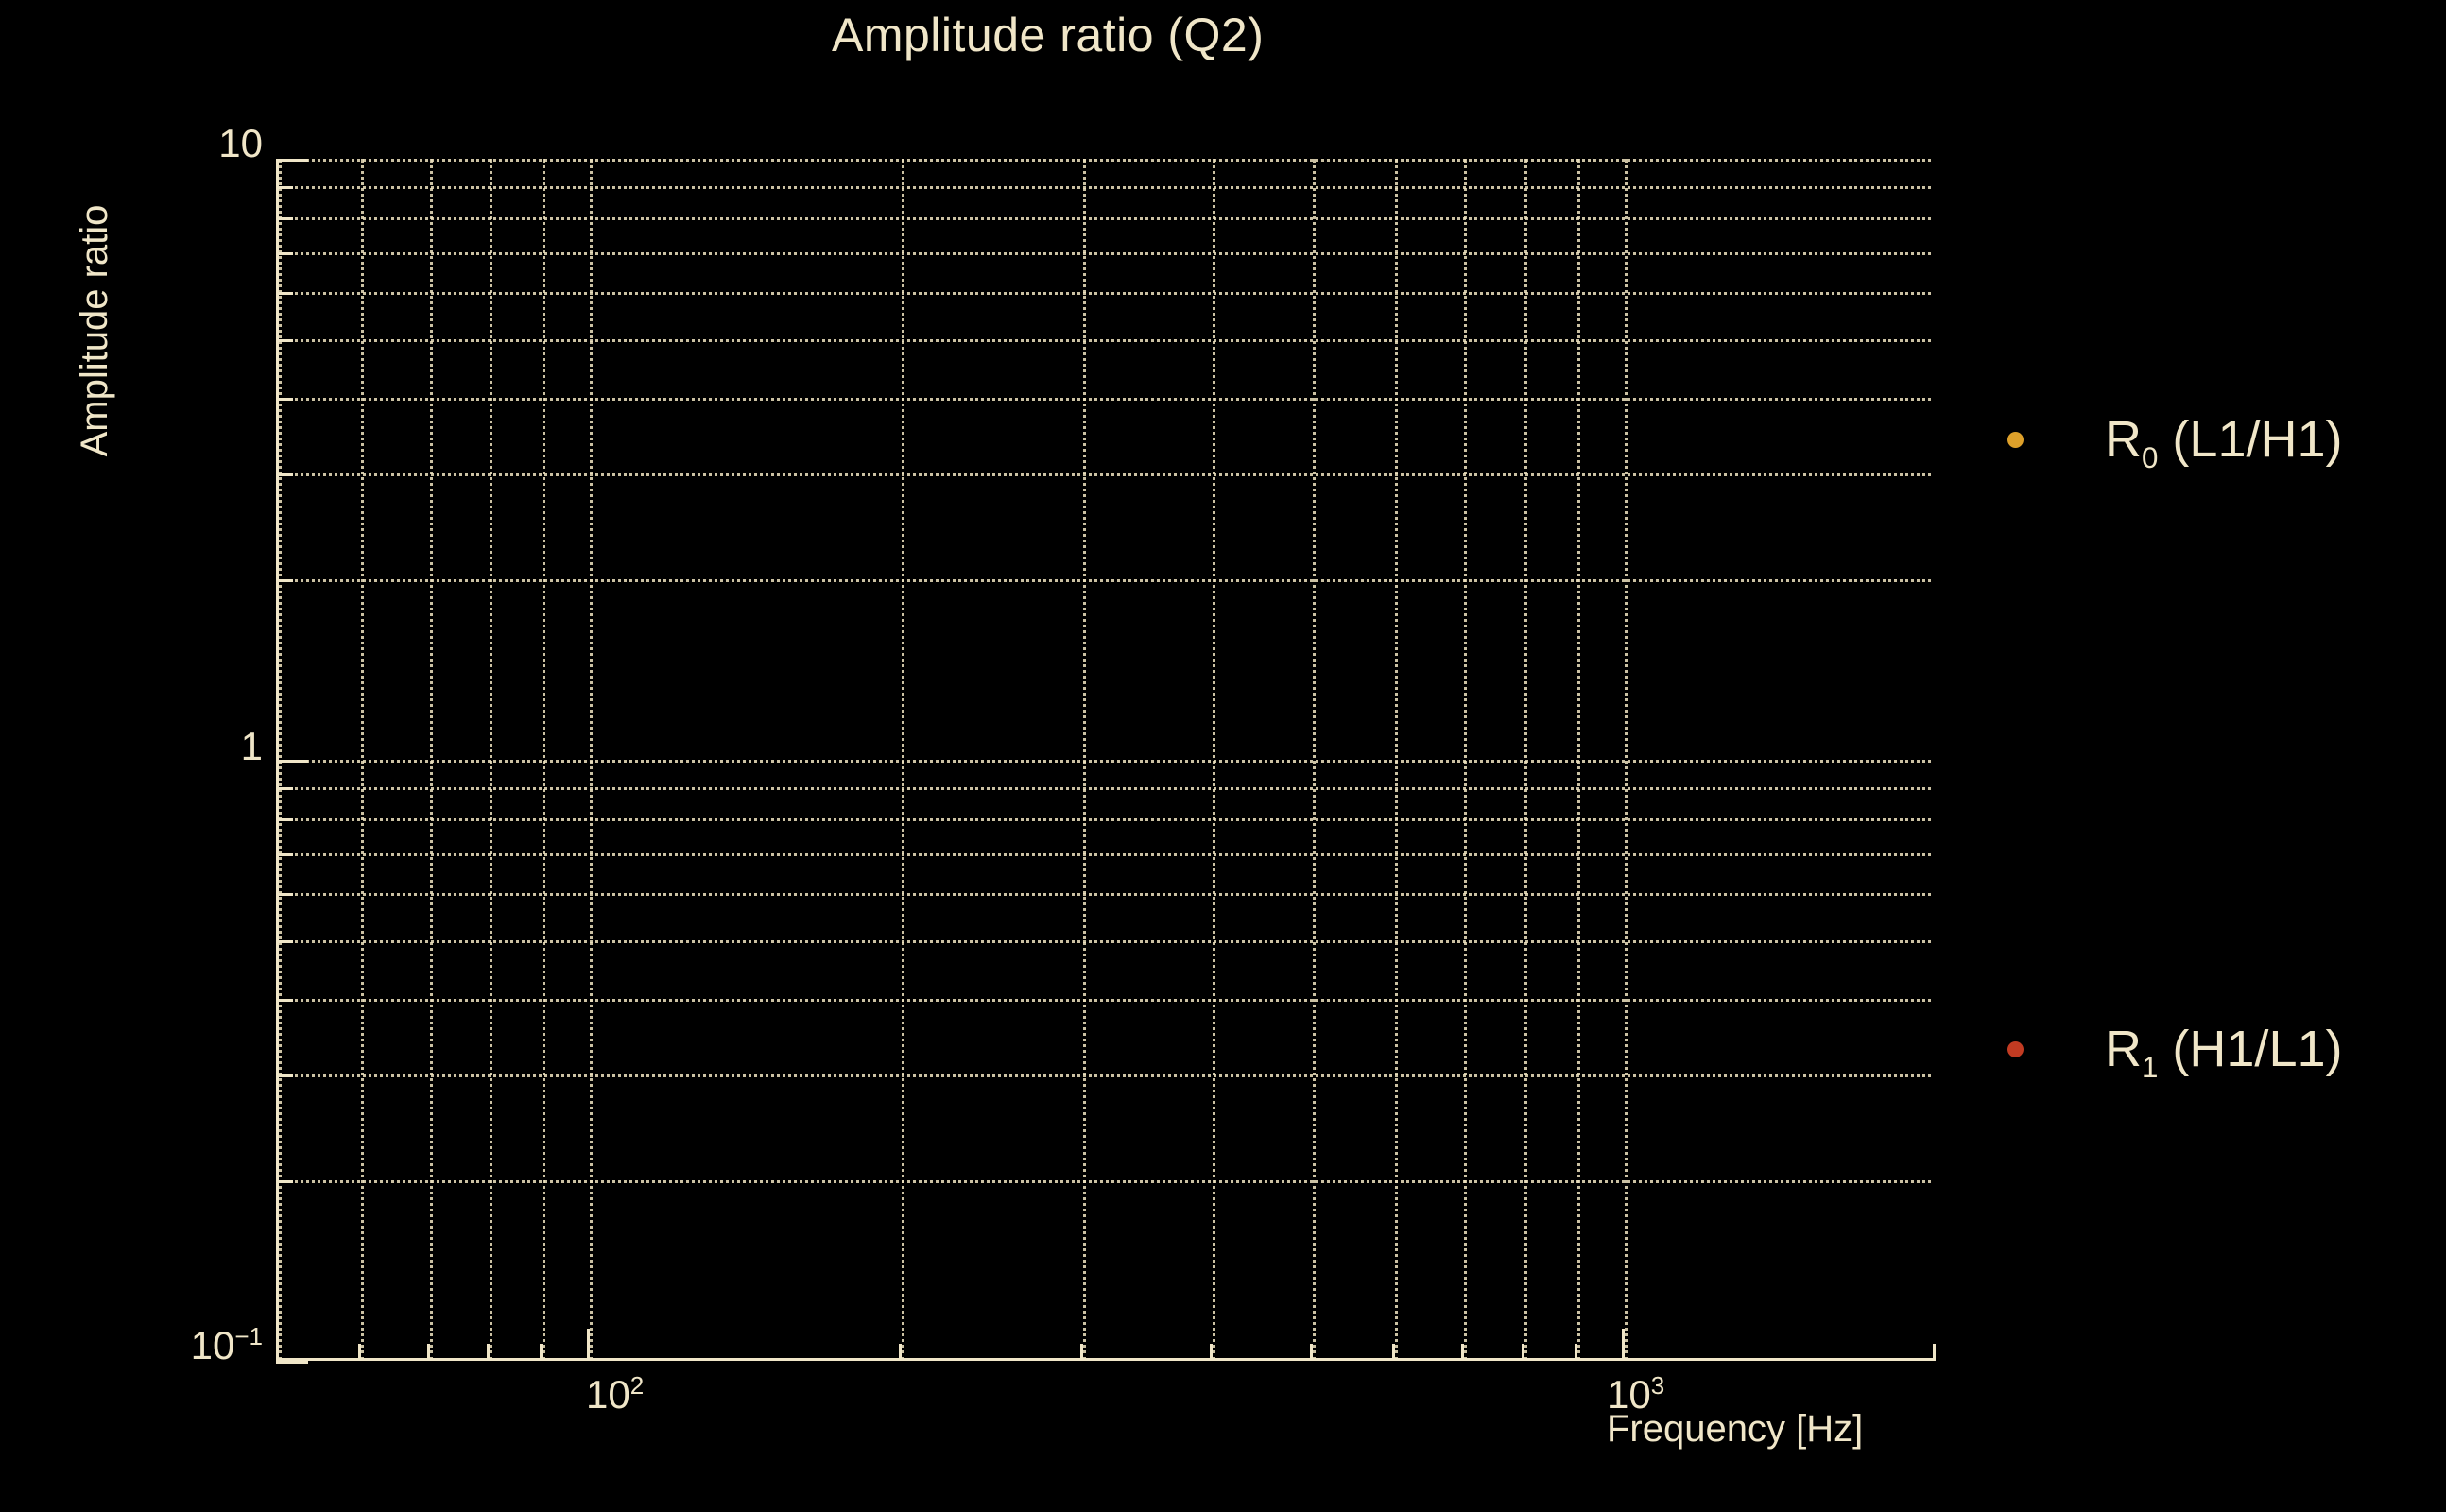 Image resolution: width=2446 pixels, height=1512 pixels. What do you see at coordinates (2224, 1052) in the screenshot?
I see `legend-label-r1: R1 (H1/L1)` at bounding box center [2224, 1052].